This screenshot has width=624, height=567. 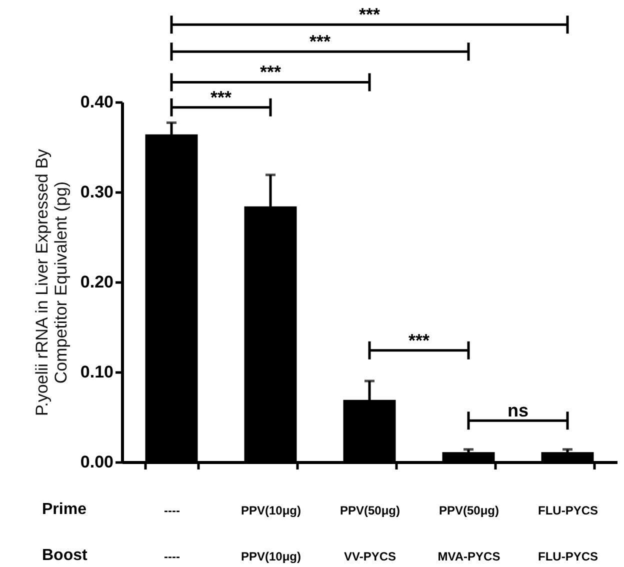 I want to click on text: Boost, so click(x=65, y=555).